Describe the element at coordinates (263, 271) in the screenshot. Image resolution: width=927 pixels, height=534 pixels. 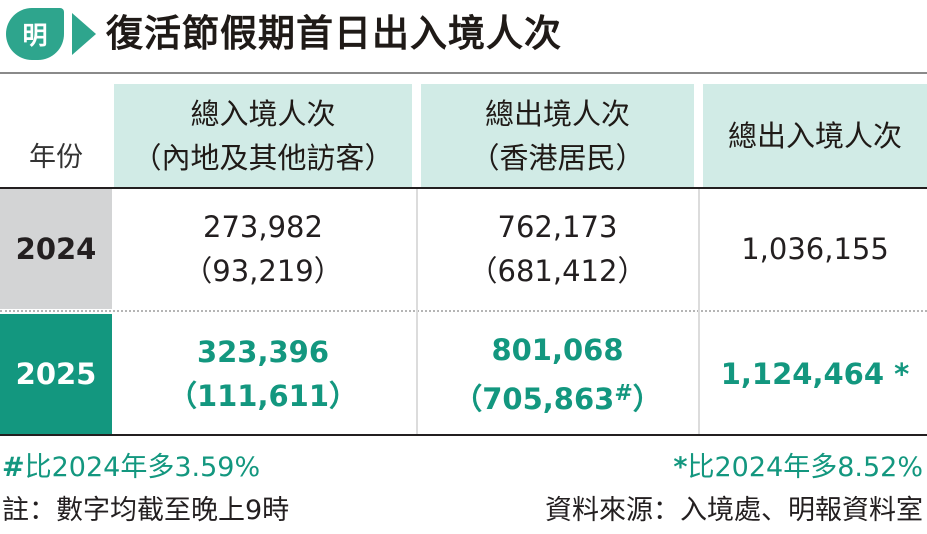
I see `entry-2024-mainland: （93,219）` at that location.